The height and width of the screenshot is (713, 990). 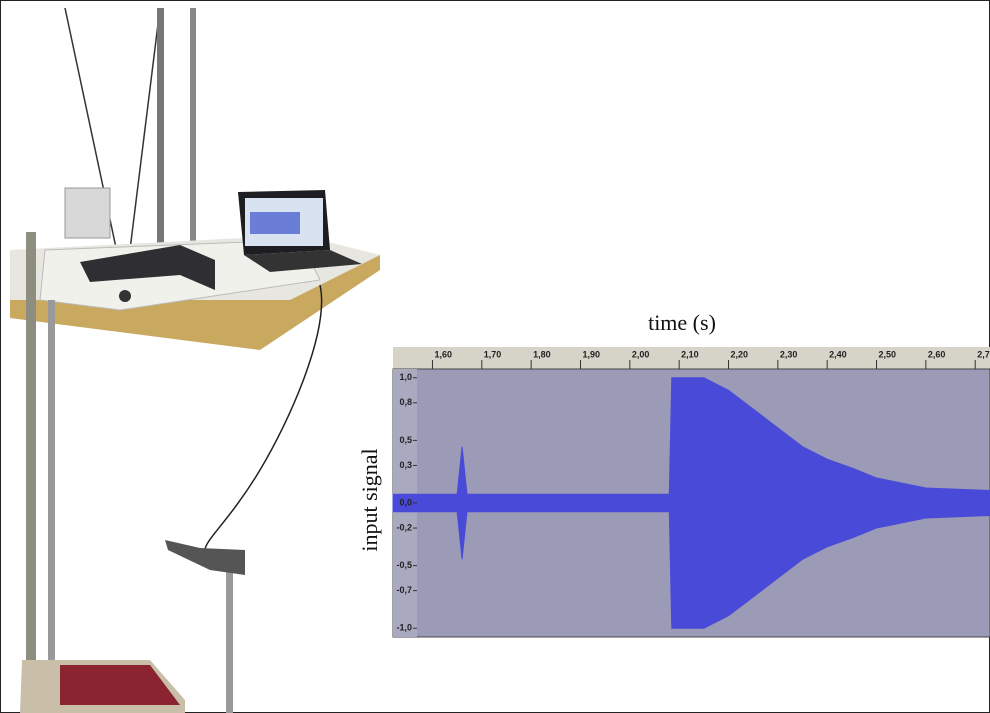 What do you see at coordinates (405, 402) in the screenshot?
I see `y-tick-label: 0,8` at bounding box center [405, 402].